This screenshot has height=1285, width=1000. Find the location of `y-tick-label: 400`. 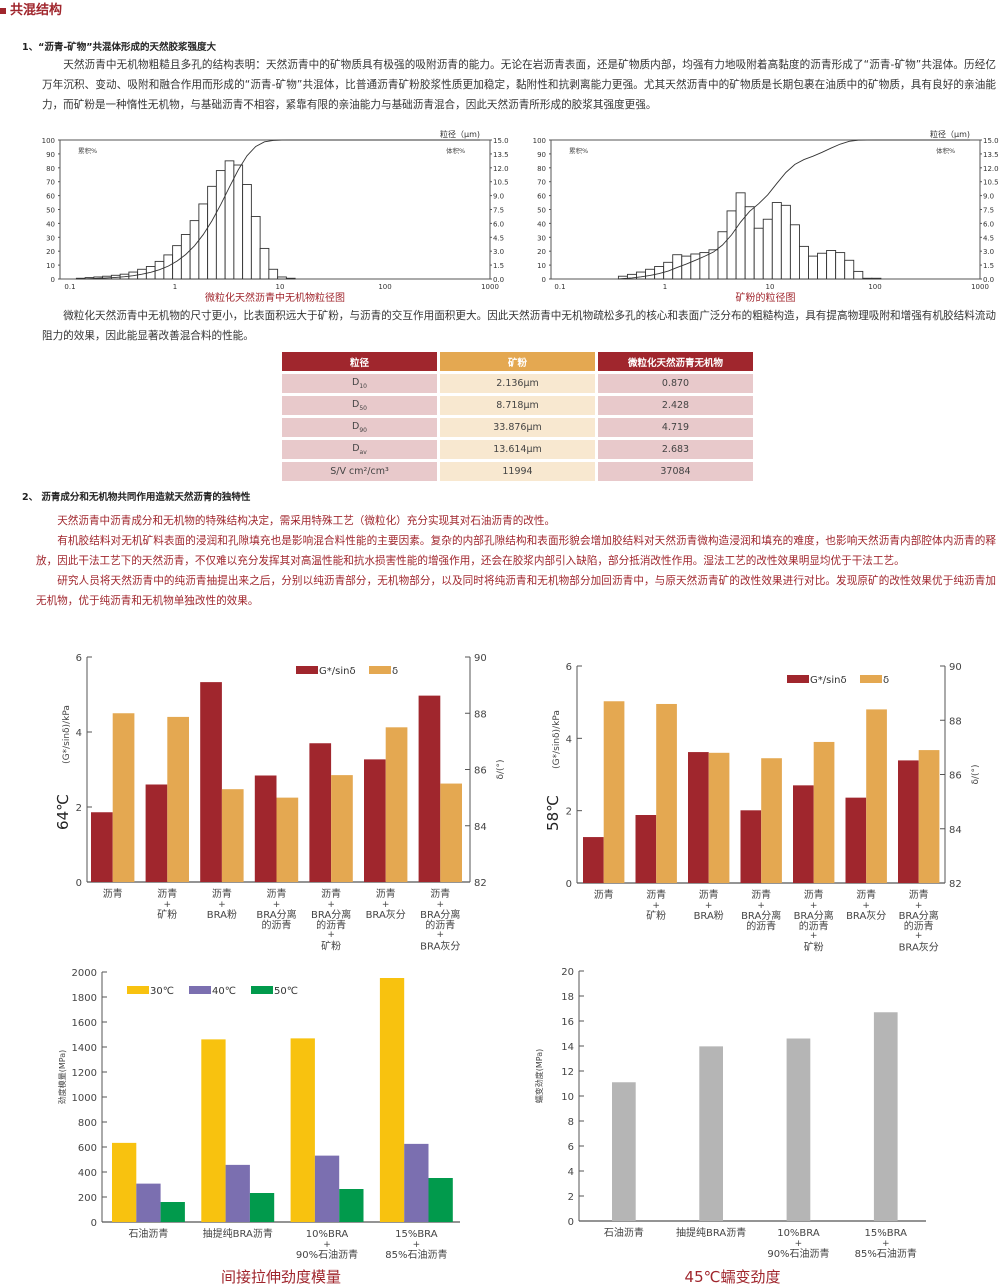

y-tick-label: 400 is located at coordinates (87, 1173).